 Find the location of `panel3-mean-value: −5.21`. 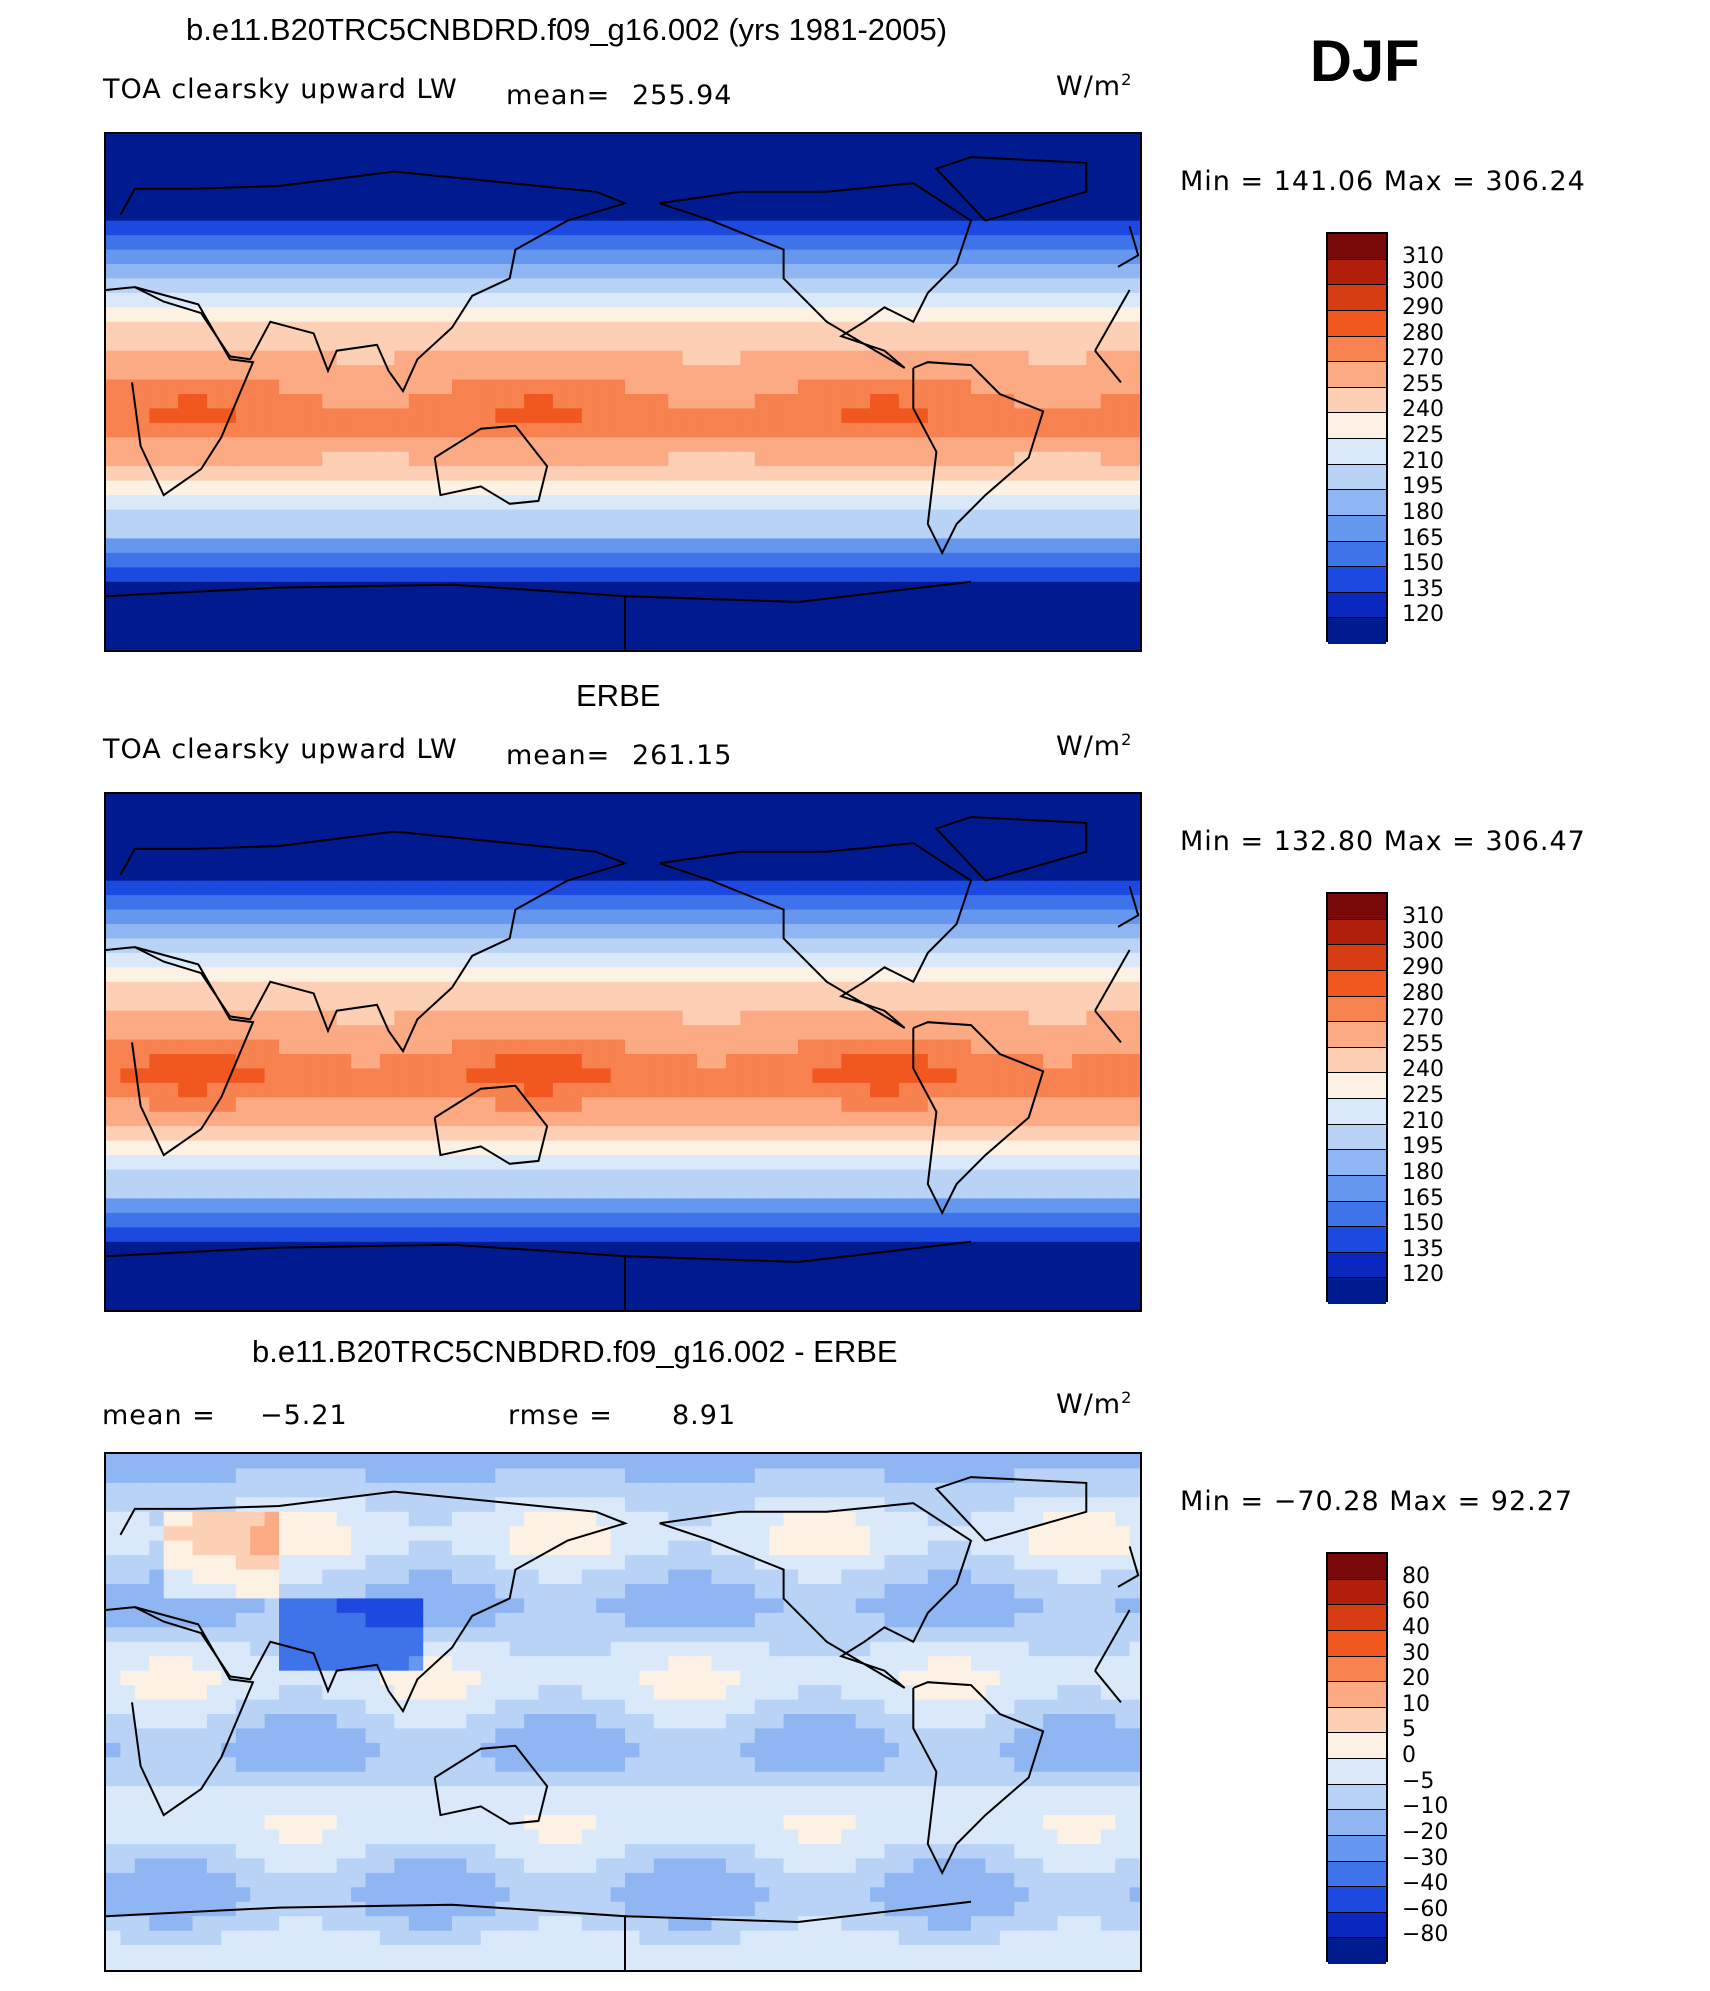

panel3-mean-value: −5.21 is located at coordinates (304, 1415).